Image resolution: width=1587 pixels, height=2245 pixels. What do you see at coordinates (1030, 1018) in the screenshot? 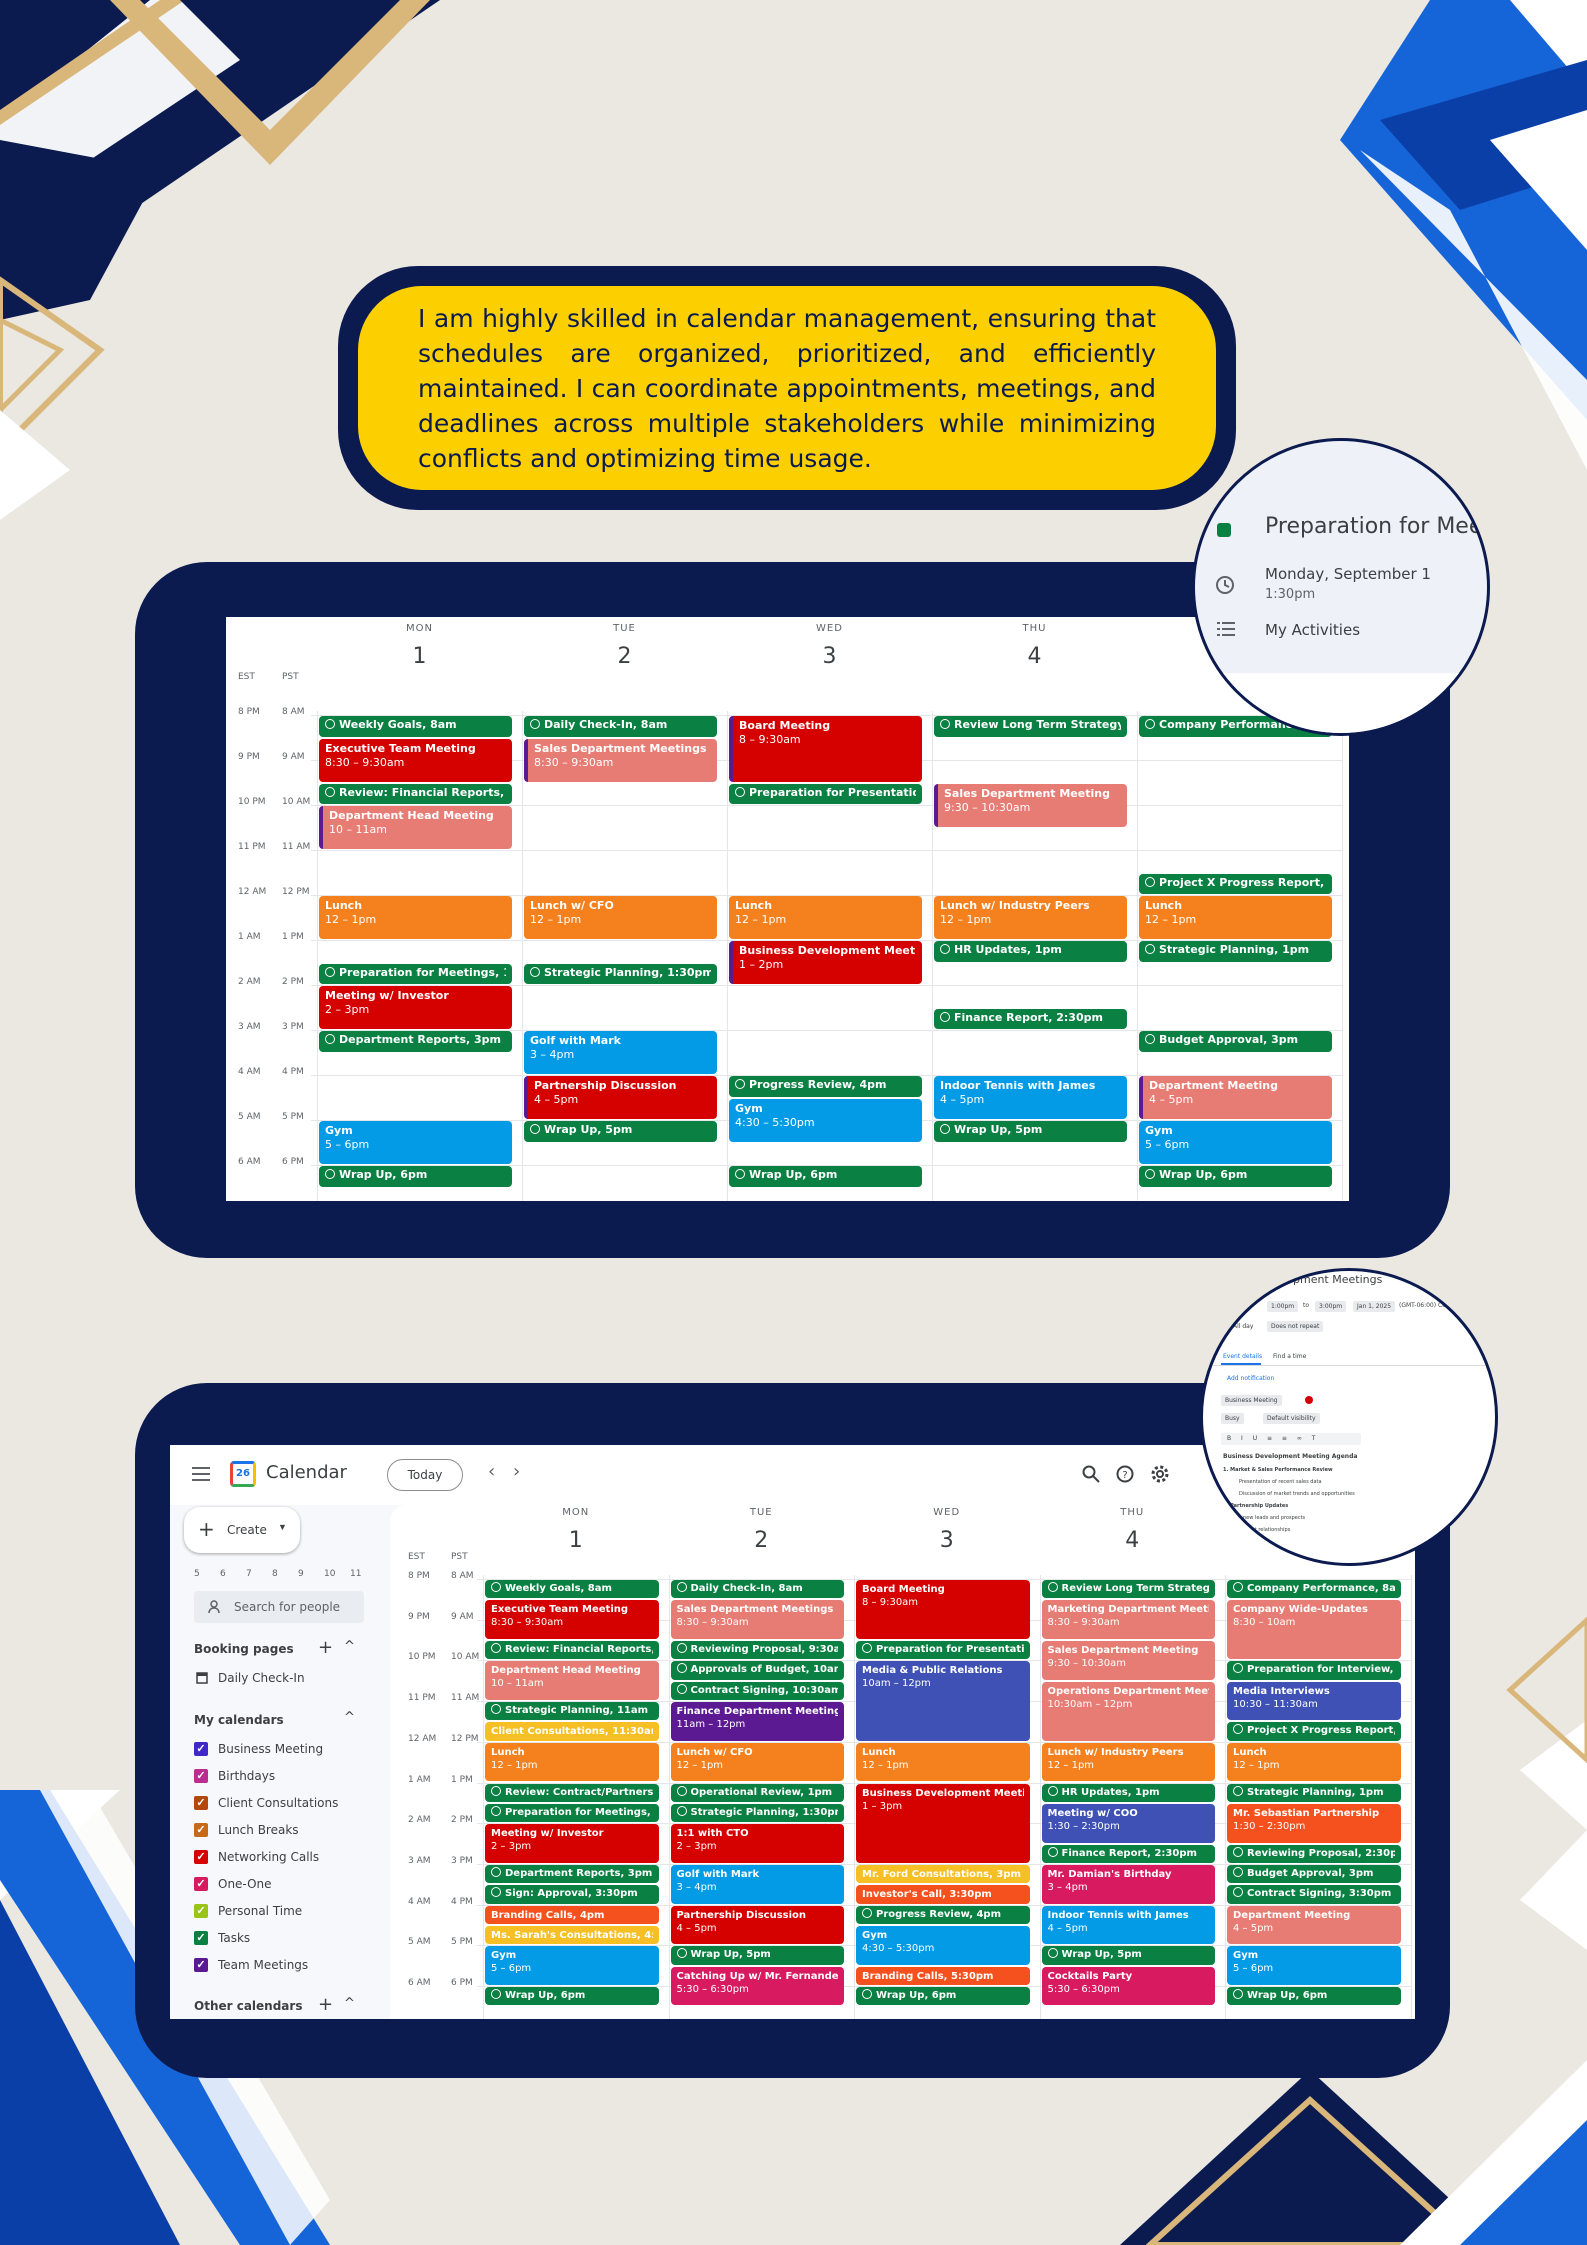
I see `calendar-event: Finance Report, 2:30pm` at bounding box center [1030, 1018].